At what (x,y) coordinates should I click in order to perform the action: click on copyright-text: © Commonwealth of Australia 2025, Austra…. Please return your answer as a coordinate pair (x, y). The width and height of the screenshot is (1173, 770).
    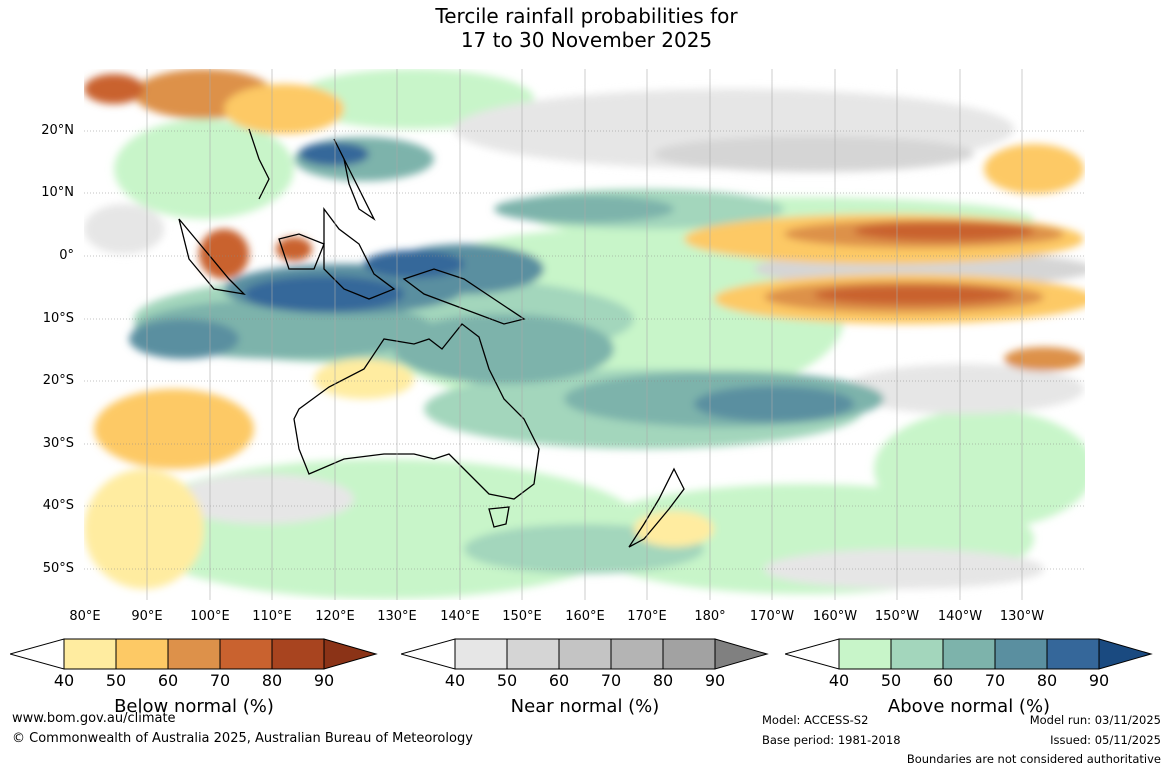
    Looking at the image, I should click on (242, 738).